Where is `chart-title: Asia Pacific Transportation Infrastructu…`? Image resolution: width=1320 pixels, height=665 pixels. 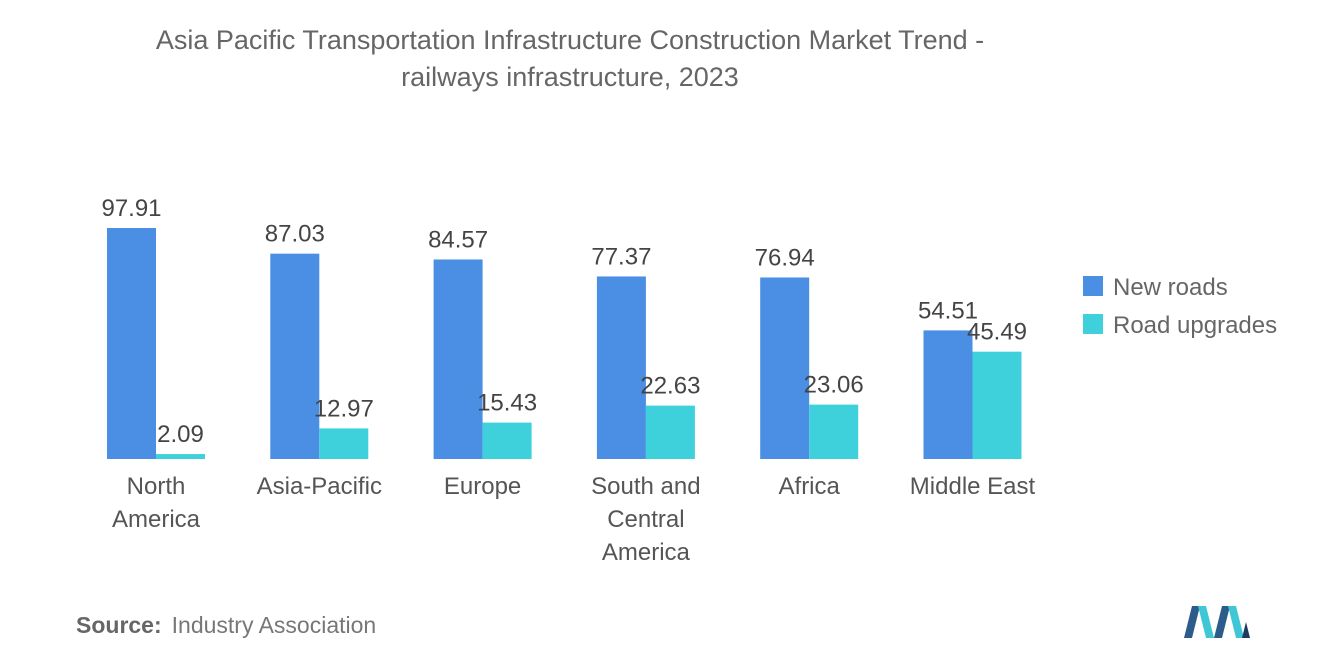
chart-title: Asia Pacific Transportation Infrastructu… is located at coordinates (570, 59).